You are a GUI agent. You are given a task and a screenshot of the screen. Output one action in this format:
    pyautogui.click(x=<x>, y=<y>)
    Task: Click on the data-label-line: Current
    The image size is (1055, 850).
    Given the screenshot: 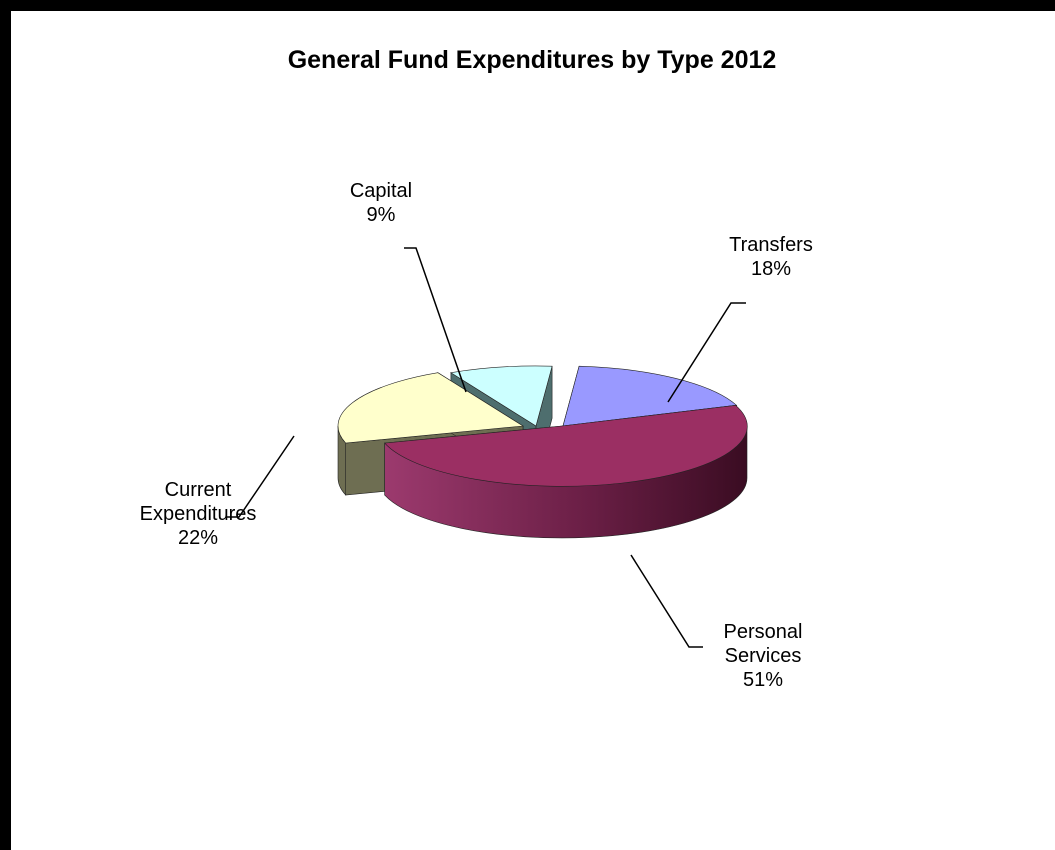 What is the action you would take?
    pyautogui.click(x=198, y=490)
    